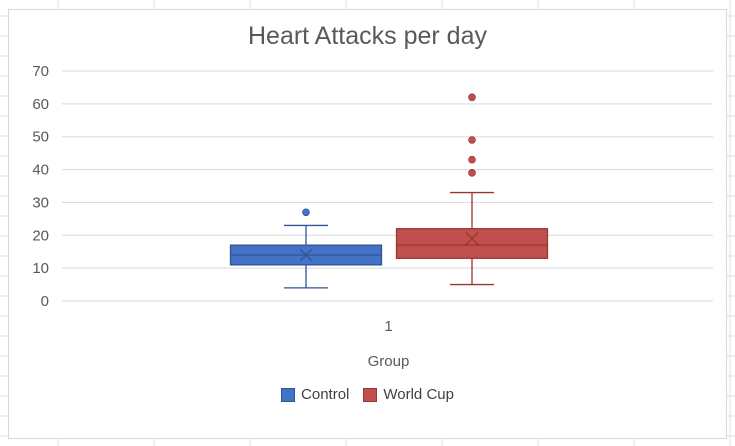  What do you see at coordinates (40, 268) in the screenshot?
I see `y-tick-label: 10` at bounding box center [40, 268].